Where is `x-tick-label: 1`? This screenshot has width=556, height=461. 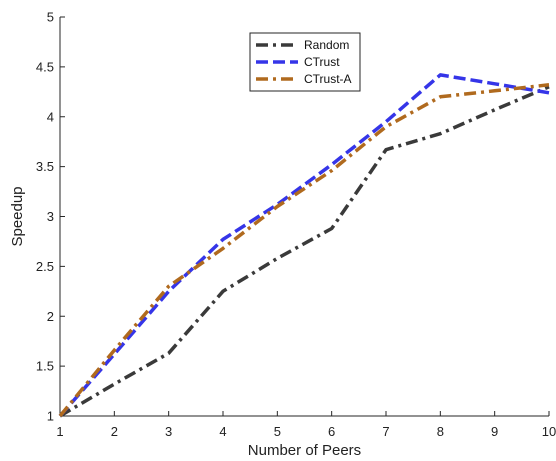
x-tick-label: 1 is located at coordinates (59, 431).